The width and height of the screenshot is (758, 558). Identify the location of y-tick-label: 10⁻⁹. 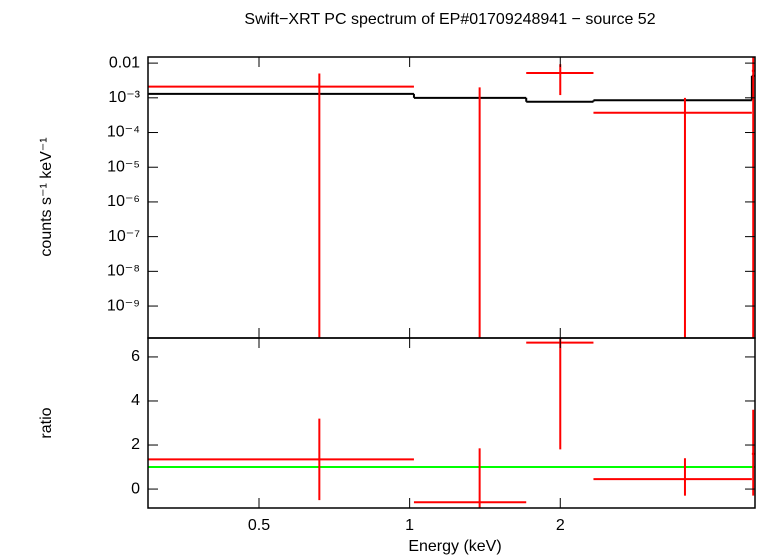
(123, 305).